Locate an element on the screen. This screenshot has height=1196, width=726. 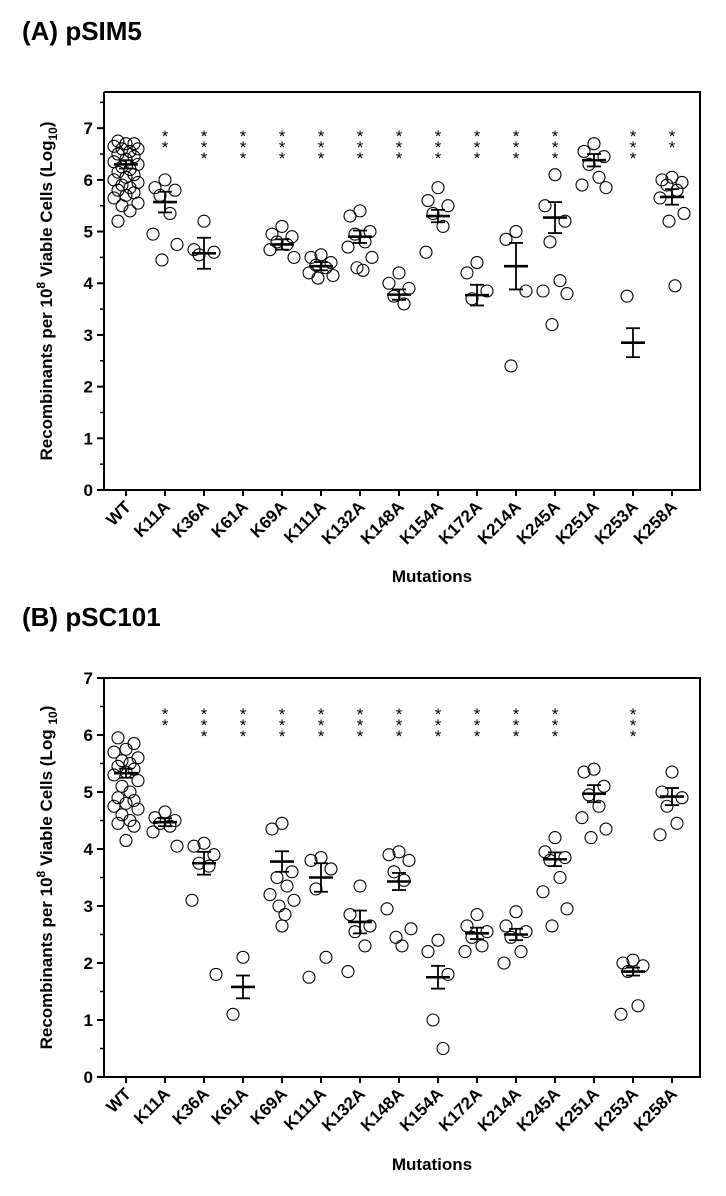
x-tick-label: K148A is located at coordinates (382, 1109).